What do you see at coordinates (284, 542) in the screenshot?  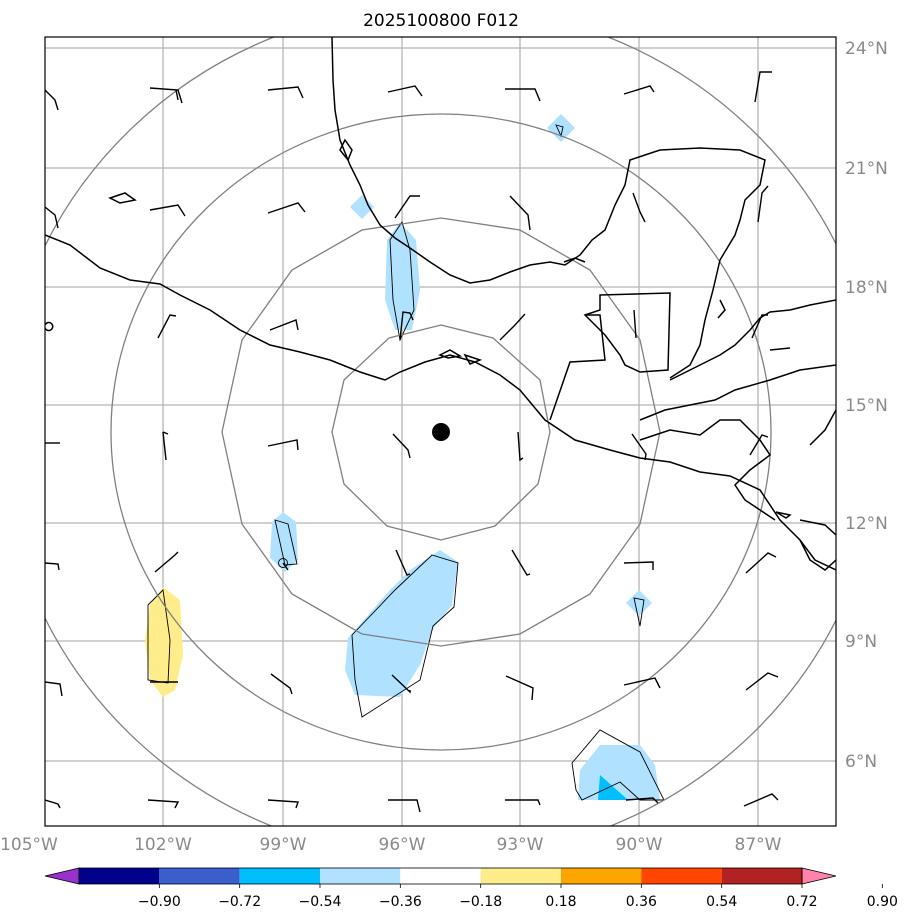 I see `shaded-region-blue-west` at bounding box center [284, 542].